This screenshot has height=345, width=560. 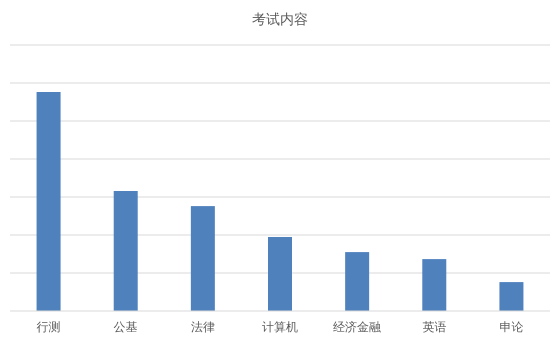 What do you see at coordinates (126, 327) in the screenshot?
I see `x-tick-label: 公基` at bounding box center [126, 327].